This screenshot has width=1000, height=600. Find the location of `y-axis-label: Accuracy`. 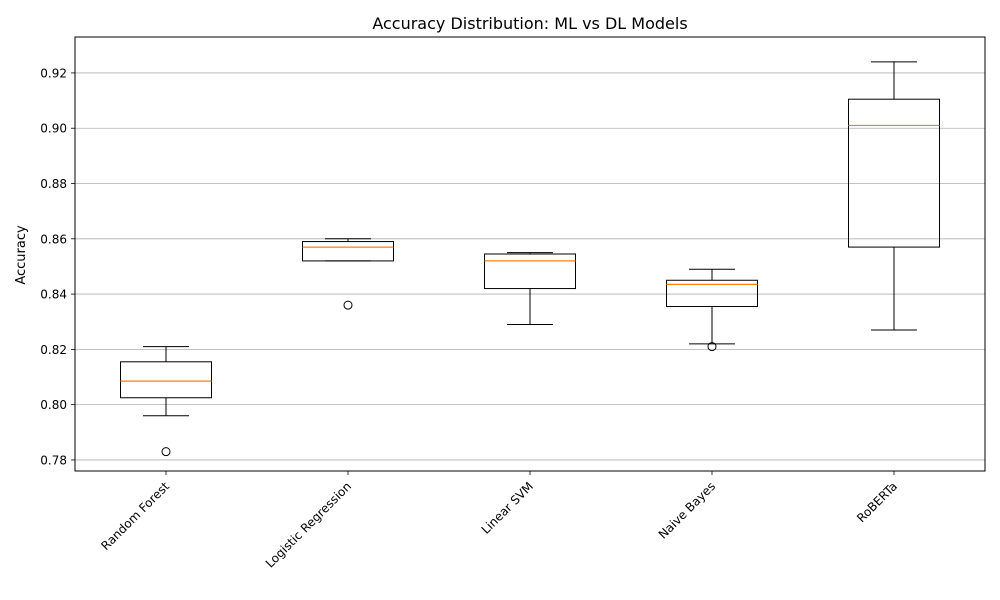

y-axis-label: Accuracy is located at coordinates (21, 255).